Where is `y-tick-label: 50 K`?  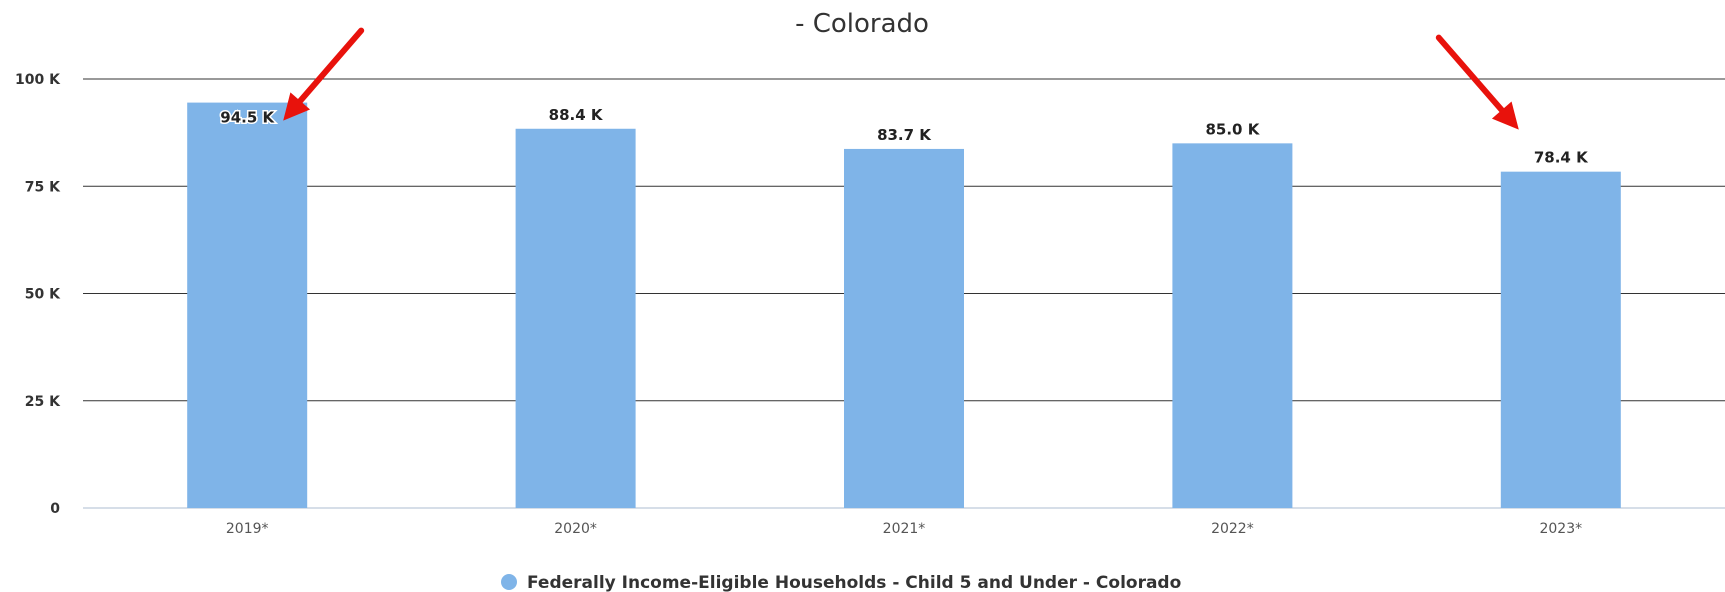 y-tick-label: 50 K is located at coordinates (43, 295).